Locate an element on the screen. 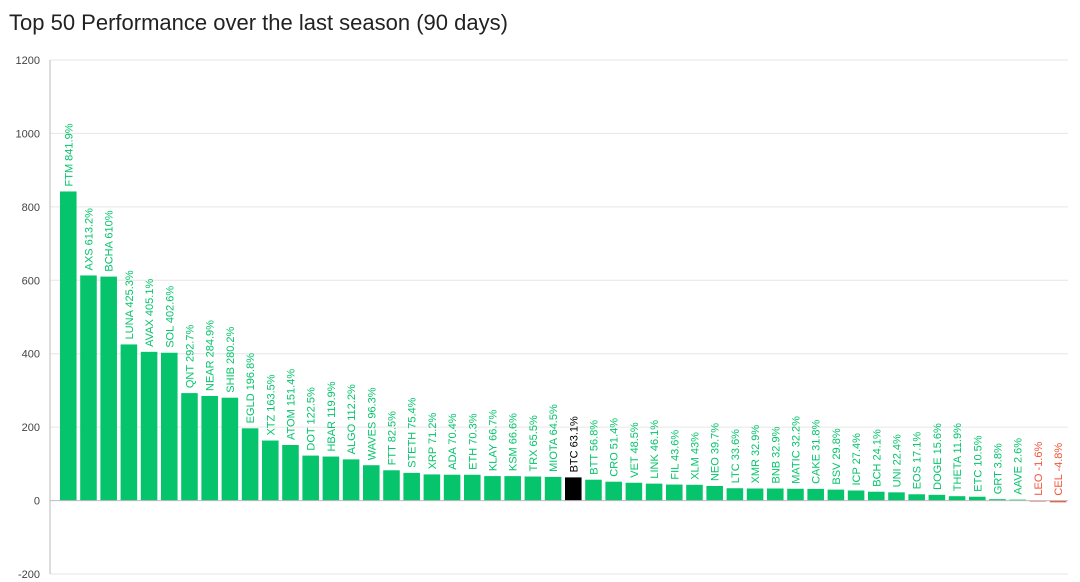 This screenshot has width=1080, height=582. data-label-bsv: BSV 29.8% is located at coordinates (837, 456).